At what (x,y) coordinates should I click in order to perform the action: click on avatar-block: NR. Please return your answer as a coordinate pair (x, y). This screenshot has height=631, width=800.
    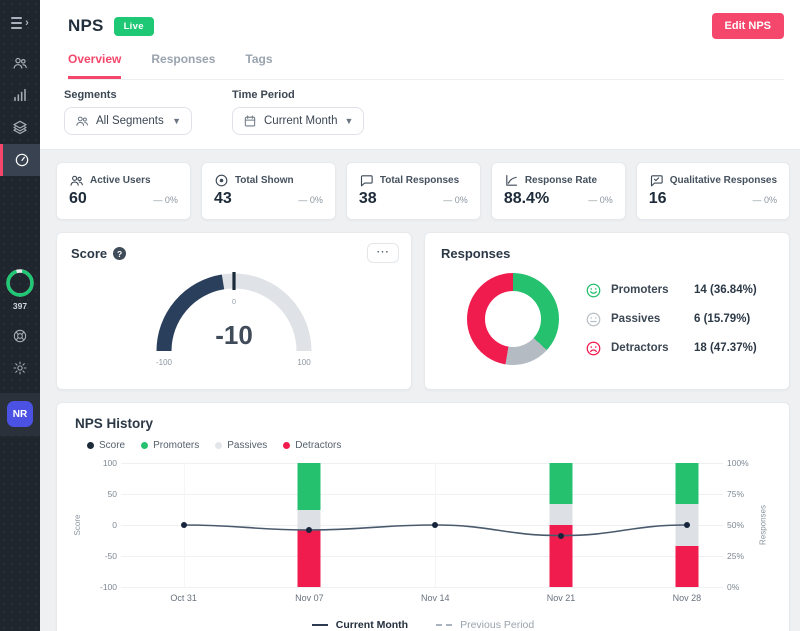
    Looking at the image, I should click on (20, 414).